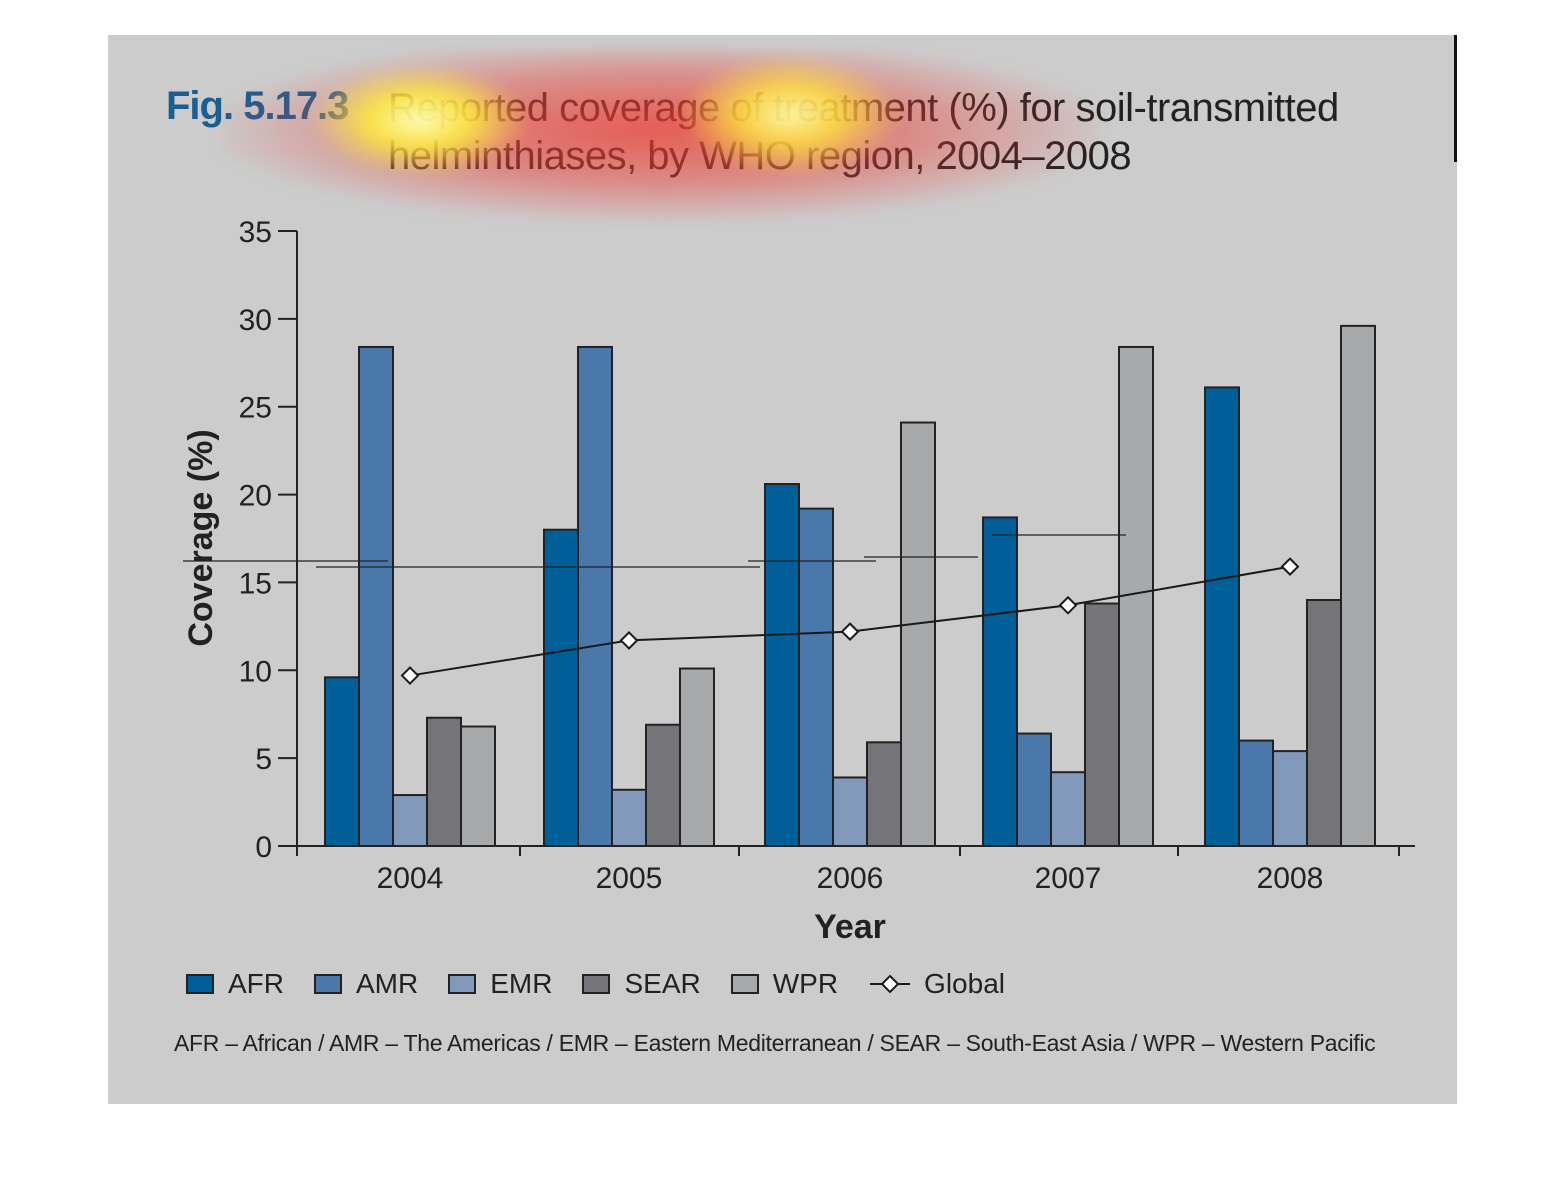 The height and width of the screenshot is (1198, 1566). I want to click on legend-item-amr: AMR, so click(366, 984).